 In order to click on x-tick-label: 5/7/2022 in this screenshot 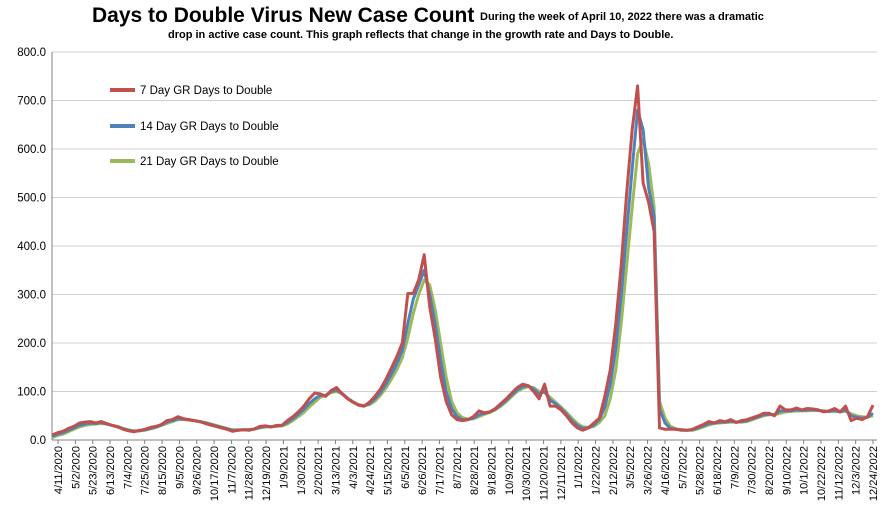, I will do `click(683, 467)`.